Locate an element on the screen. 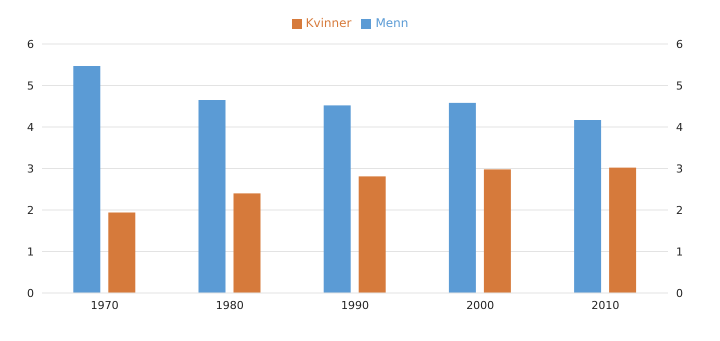 This screenshot has height=341, width=720. x-tick-label: 1990 is located at coordinates (355, 305).